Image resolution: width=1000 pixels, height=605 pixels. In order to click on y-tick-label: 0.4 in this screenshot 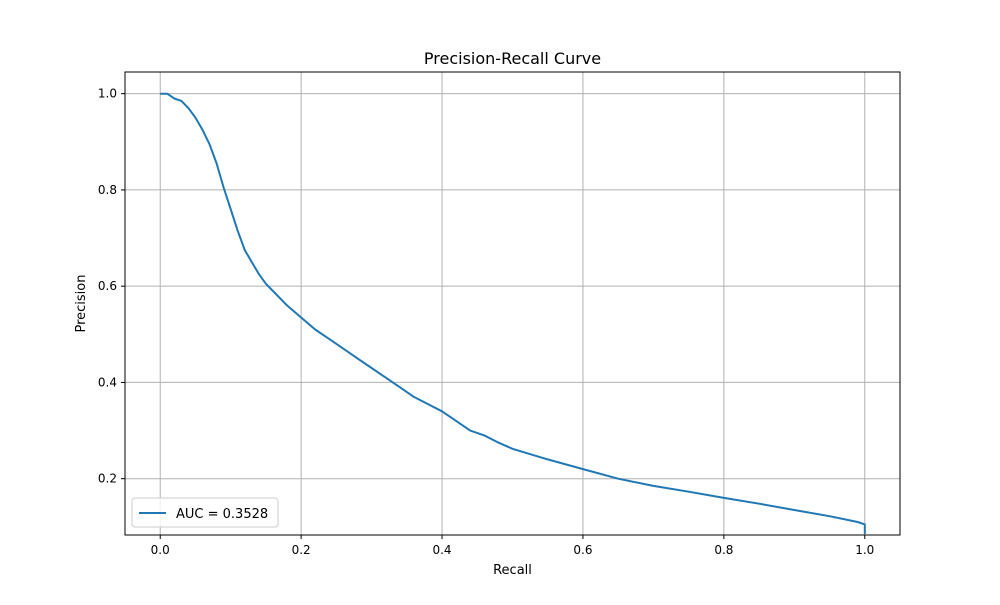, I will do `click(107, 382)`.